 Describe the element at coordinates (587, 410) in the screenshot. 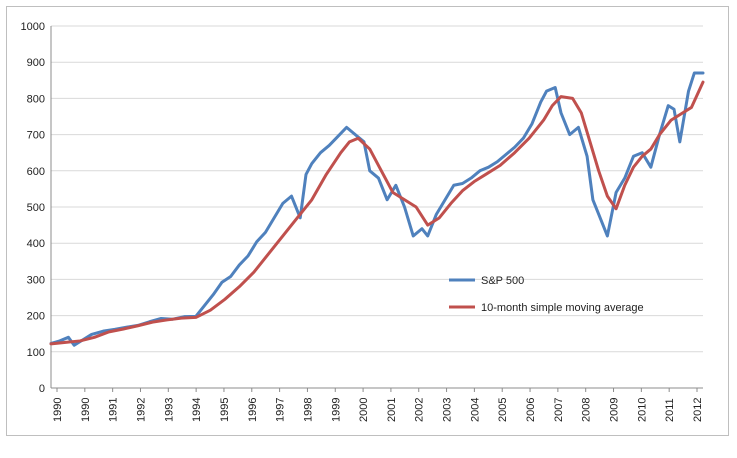

I see `x-tick-label: 2008` at that location.